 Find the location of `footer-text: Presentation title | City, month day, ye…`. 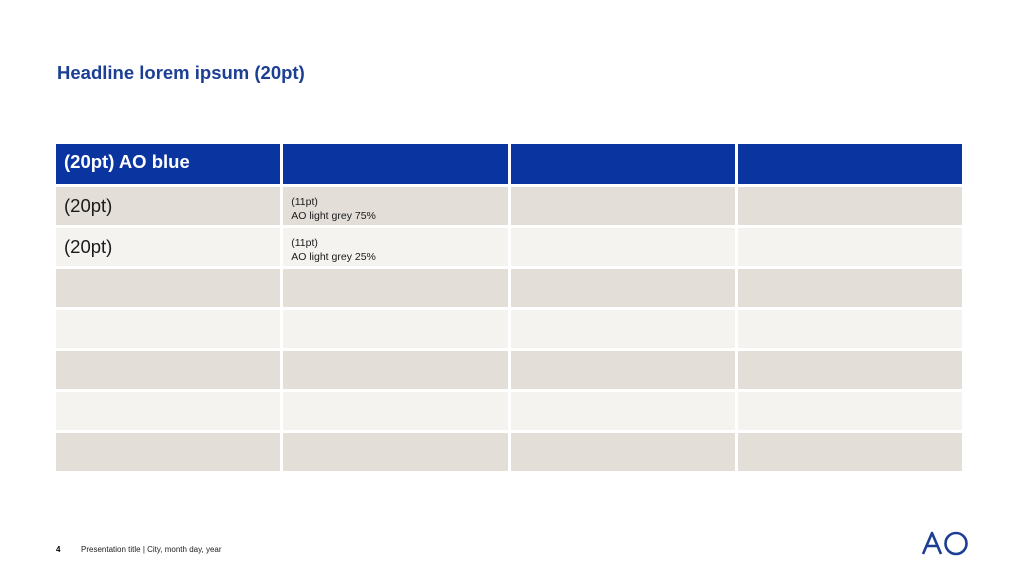

footer-text: Presentation title | City, month day, ye… is located at coordinates (151, 549).